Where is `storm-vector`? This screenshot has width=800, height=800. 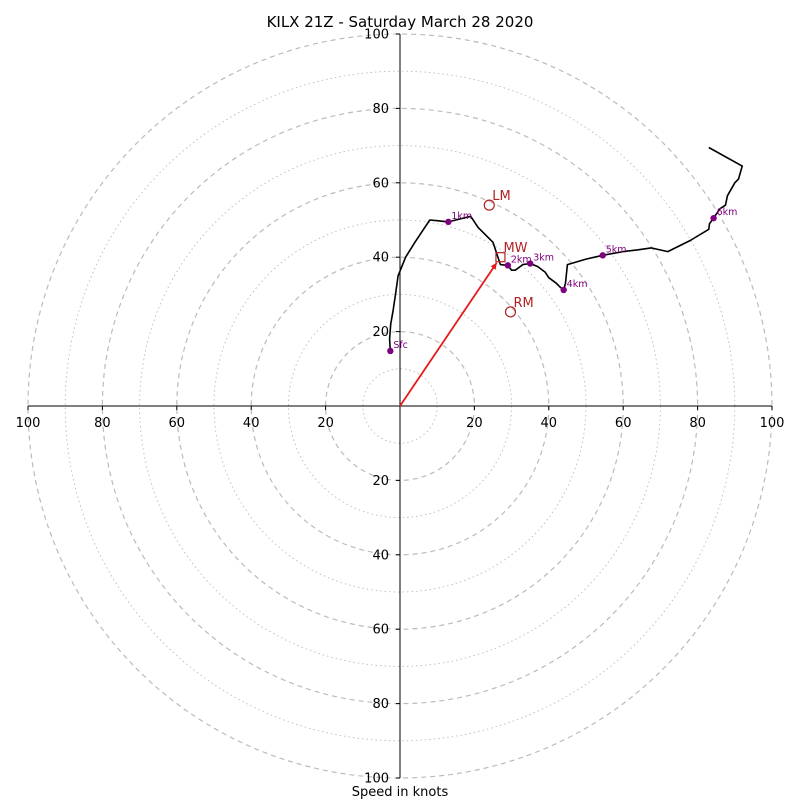 storm-vector is located at coordinates (448, 334).